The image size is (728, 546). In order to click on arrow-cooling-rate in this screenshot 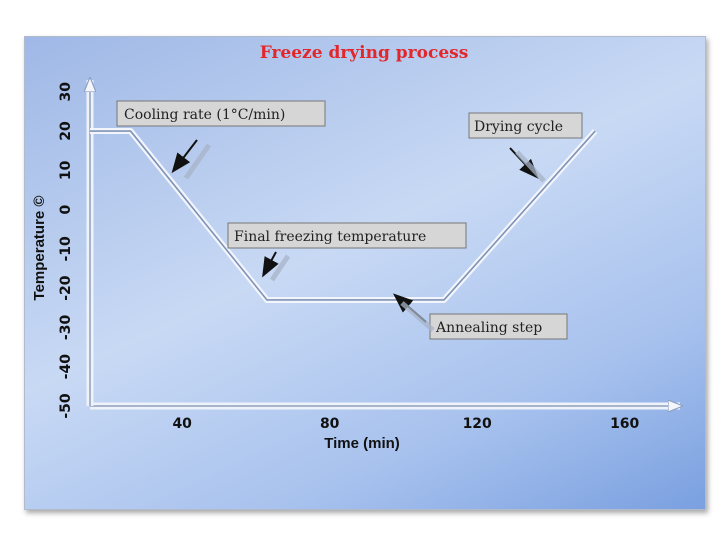, I will do `click(184, 156)`.